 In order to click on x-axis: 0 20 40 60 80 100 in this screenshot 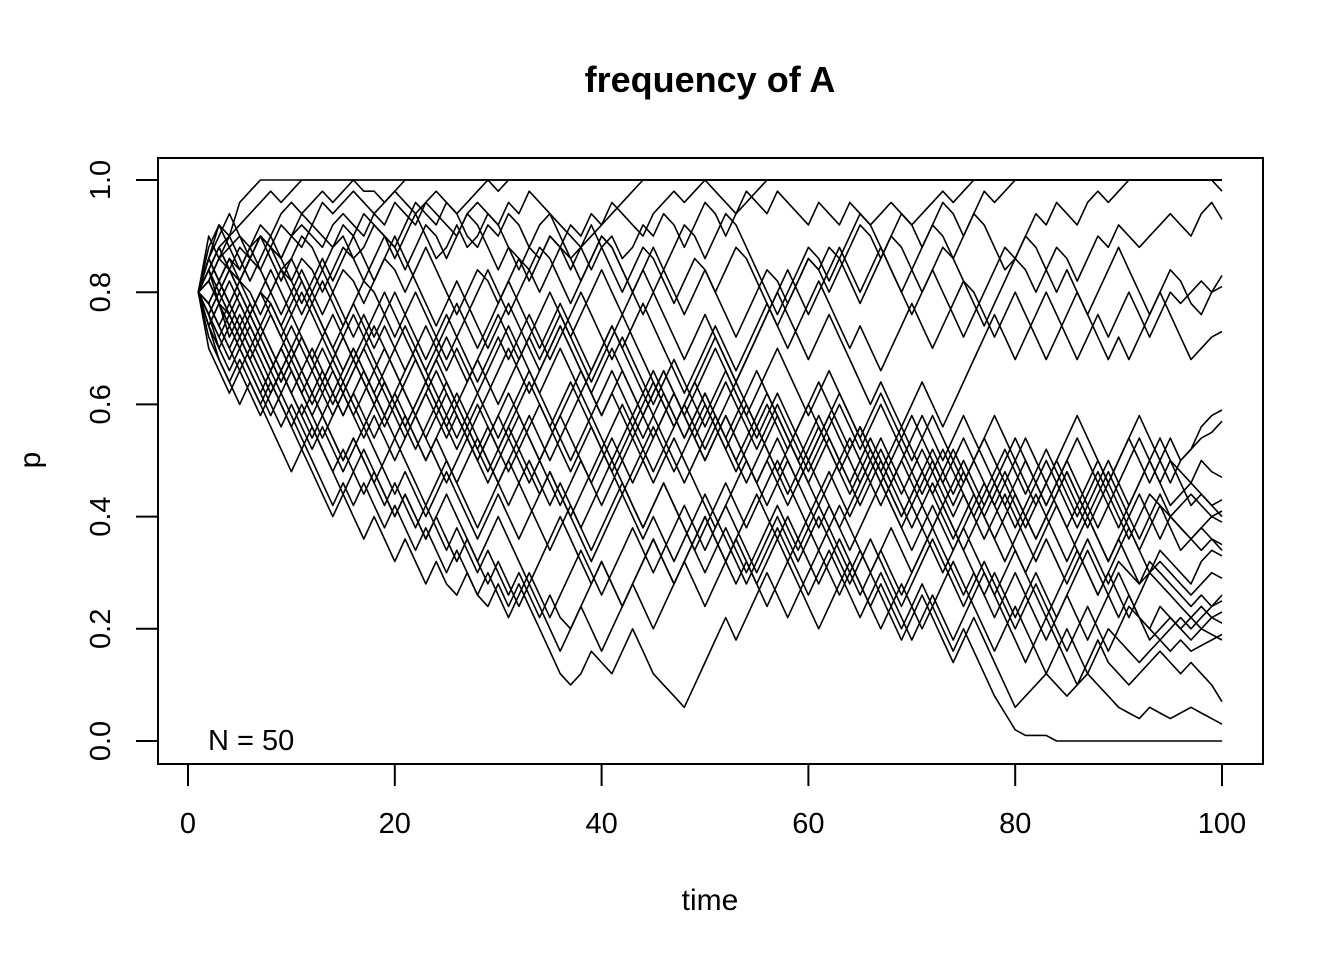, I will do `click(713, 801)`.